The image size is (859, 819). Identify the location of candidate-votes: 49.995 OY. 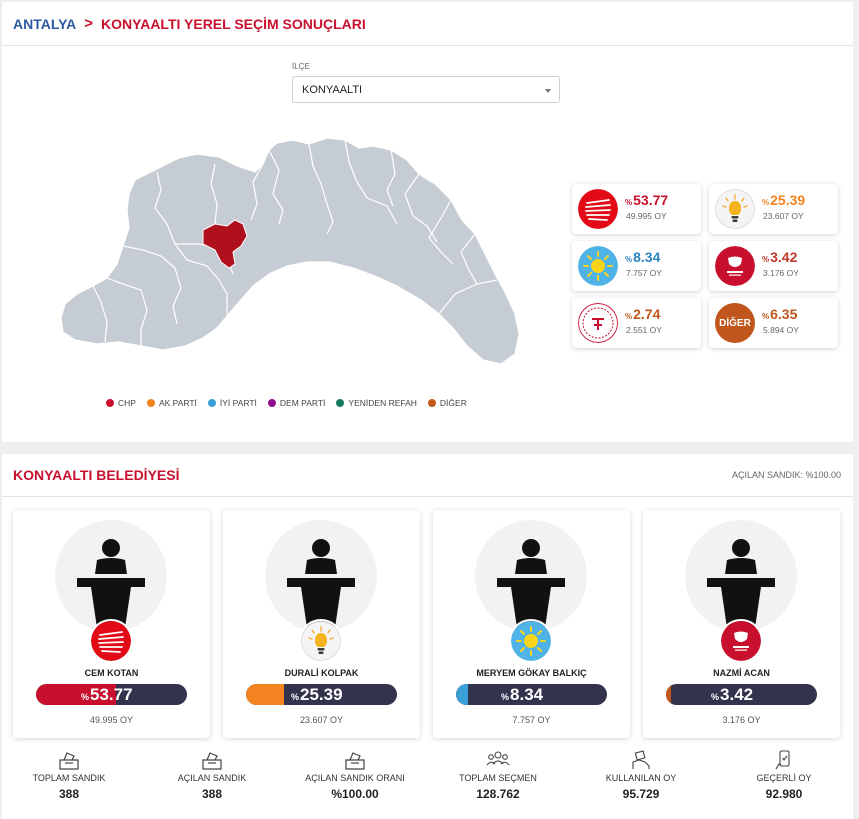
(111, 720).